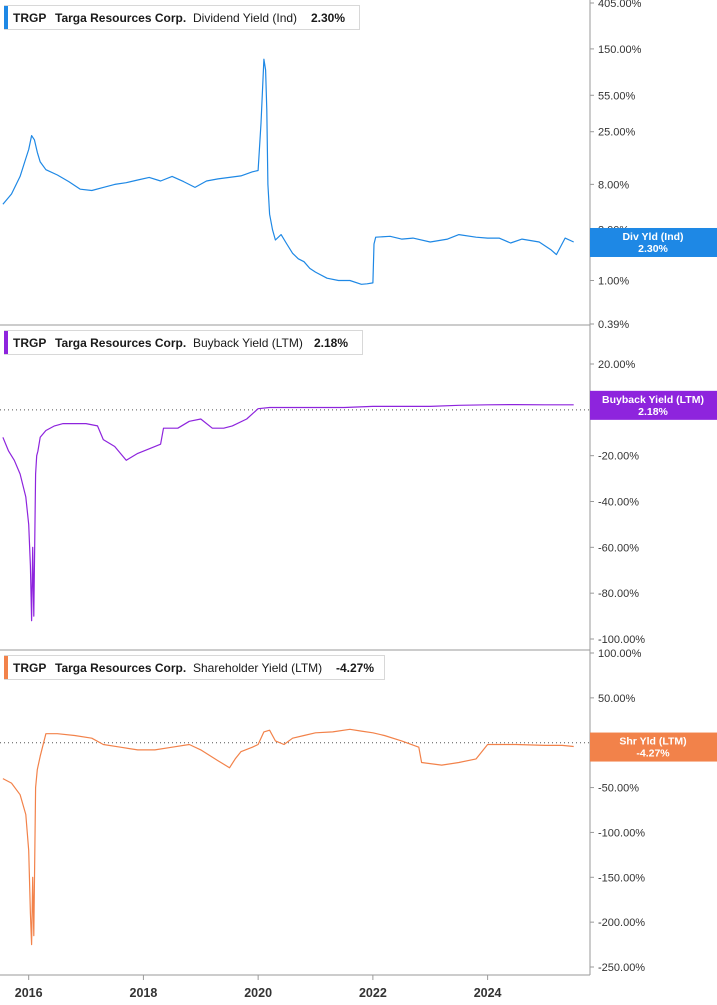  I want to click on dividend-yield-tag-label: Div Yld (Ind), so click(652, 237).